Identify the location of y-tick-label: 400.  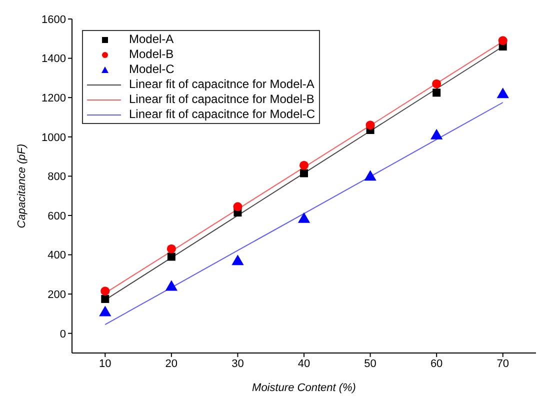
(57, 256).